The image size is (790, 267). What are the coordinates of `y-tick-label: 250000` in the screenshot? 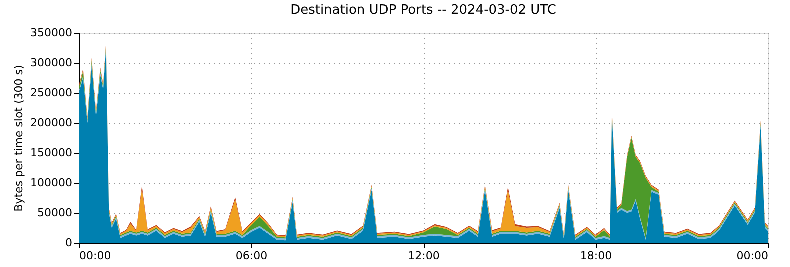 It's located at (51, 93).